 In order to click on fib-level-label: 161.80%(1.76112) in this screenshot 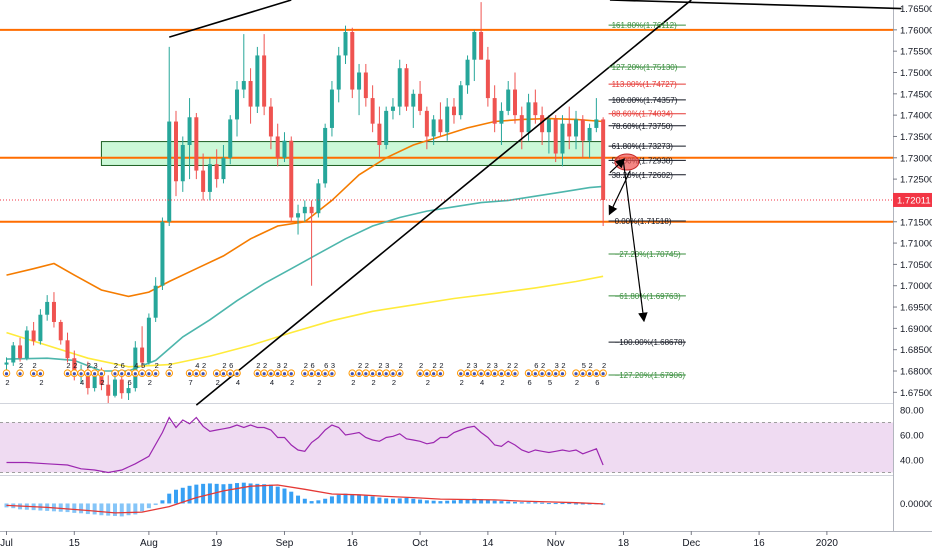, I will do `click(645, 25)`.